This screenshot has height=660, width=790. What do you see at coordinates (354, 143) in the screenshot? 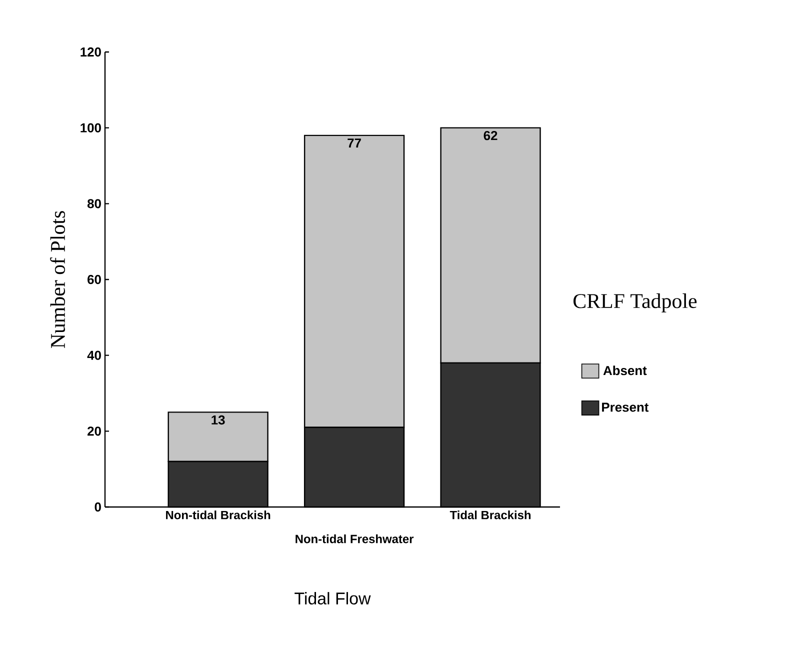
I see `data-label: 77` at bounding box center [354, 143].